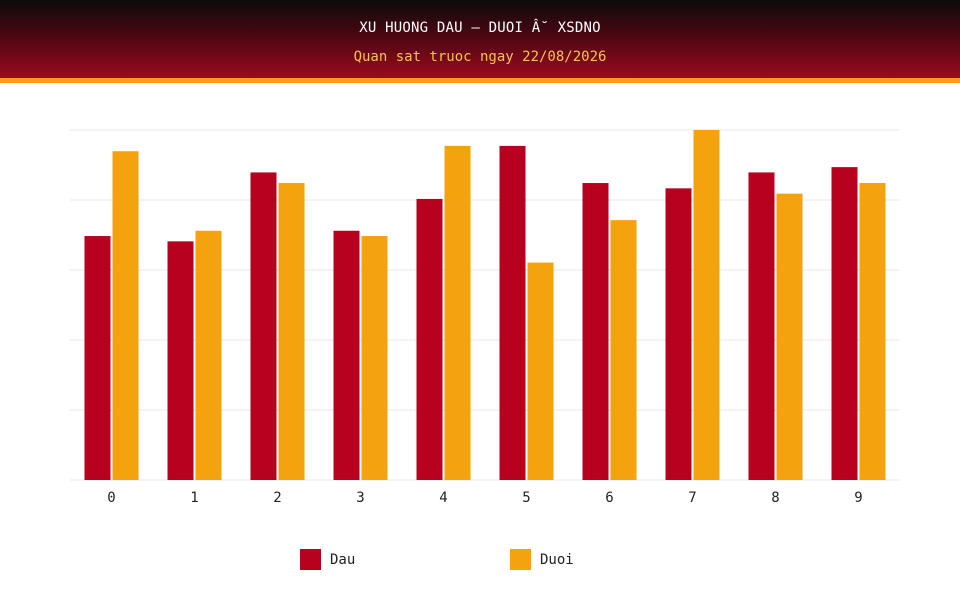 The image size is (960, 610). Describe the element at coordinates (775, 498) in the screenshot. I see `x-tick-label: 8` at that location.